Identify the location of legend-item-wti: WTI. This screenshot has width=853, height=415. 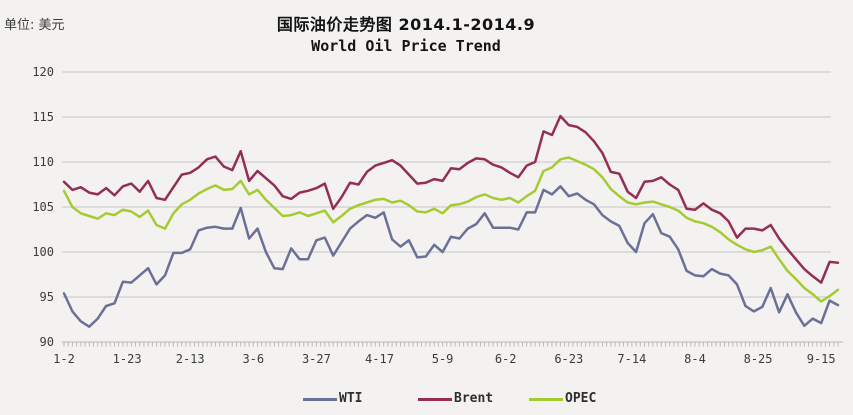
(332, 399).